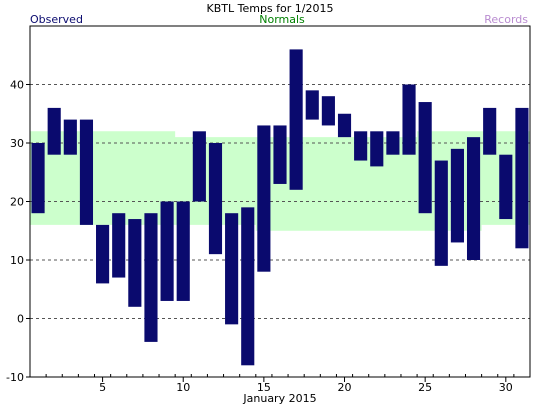 The width and height of the screenshot is (540, 406). I want to click on chart-title: KBTL Temps for 1/2015, so click(270, 8).